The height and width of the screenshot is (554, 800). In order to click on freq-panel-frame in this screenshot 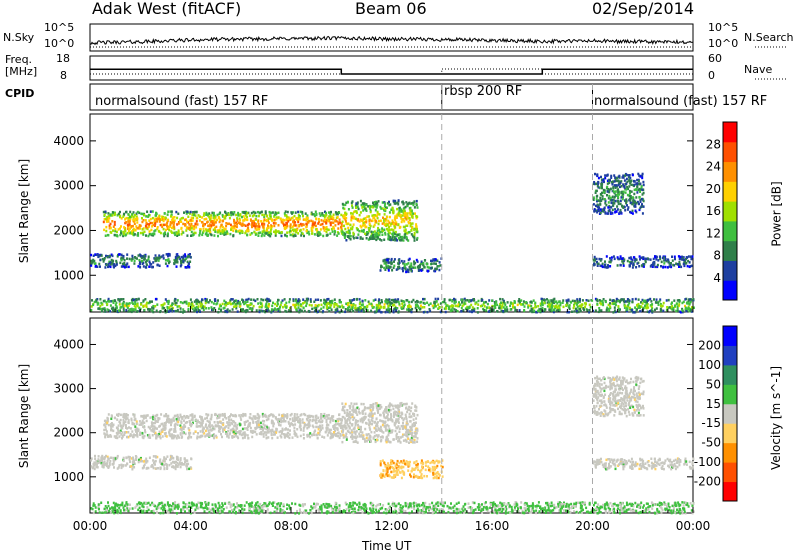, I will do `click(391, 68)`.